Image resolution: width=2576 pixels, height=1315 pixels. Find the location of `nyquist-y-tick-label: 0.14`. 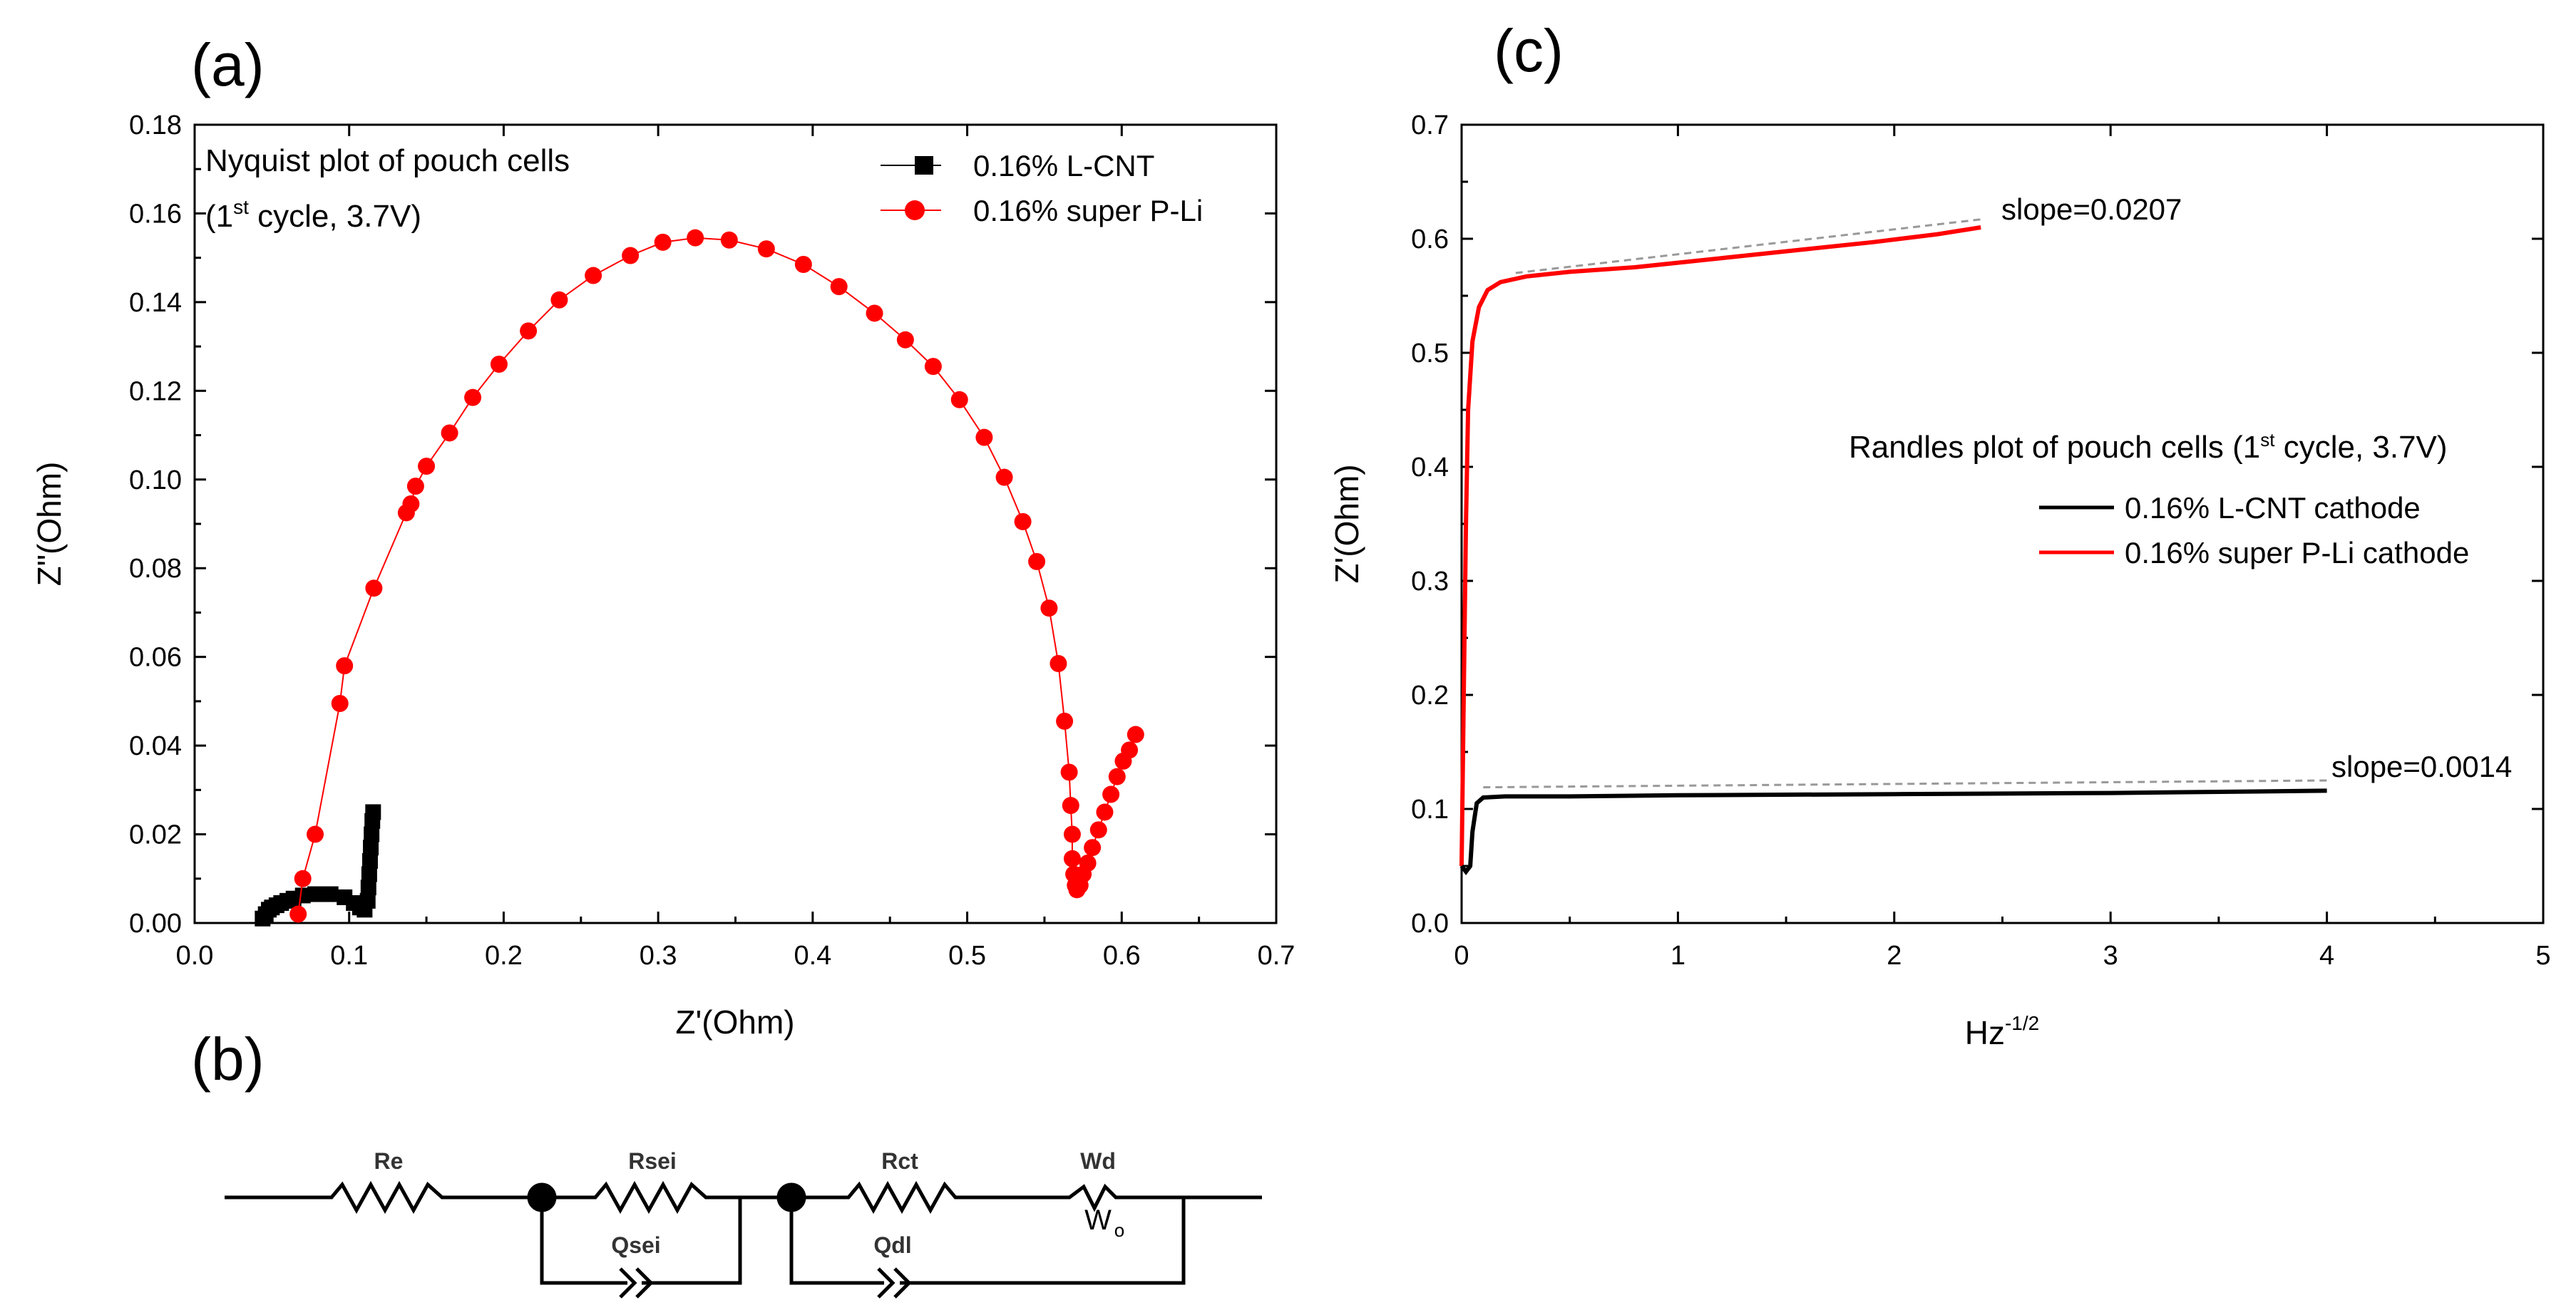

nyquist-y-tick-label: 0.14 is located at coordinates (155, 303).